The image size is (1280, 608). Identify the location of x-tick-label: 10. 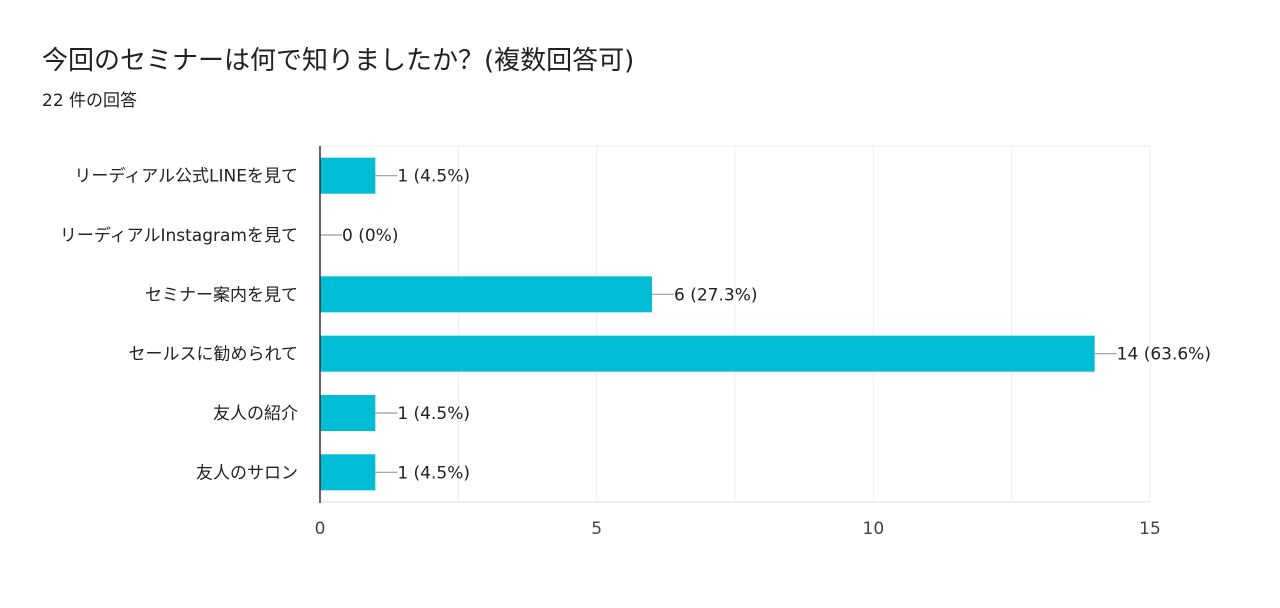
(874, 529).